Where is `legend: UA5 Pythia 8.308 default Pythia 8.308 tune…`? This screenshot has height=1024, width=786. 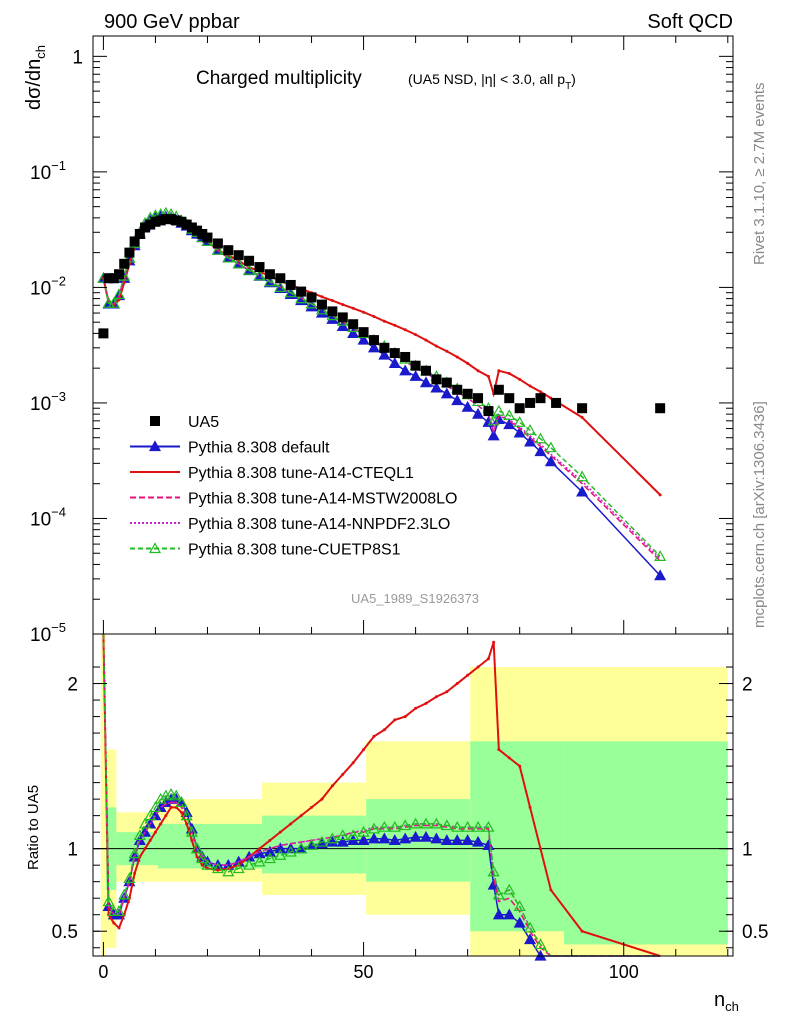 legend: UA5 Pythia 8.308 default Pythia 8.308 tune… is located at coordinates (293, 486).